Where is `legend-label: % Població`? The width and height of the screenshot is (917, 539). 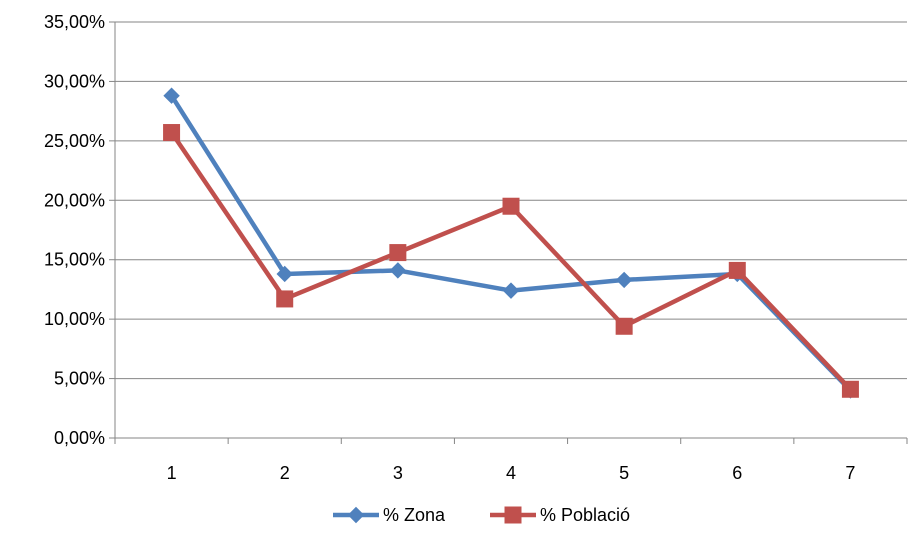
legend-label: % Població is located at coordinates (585, 515).